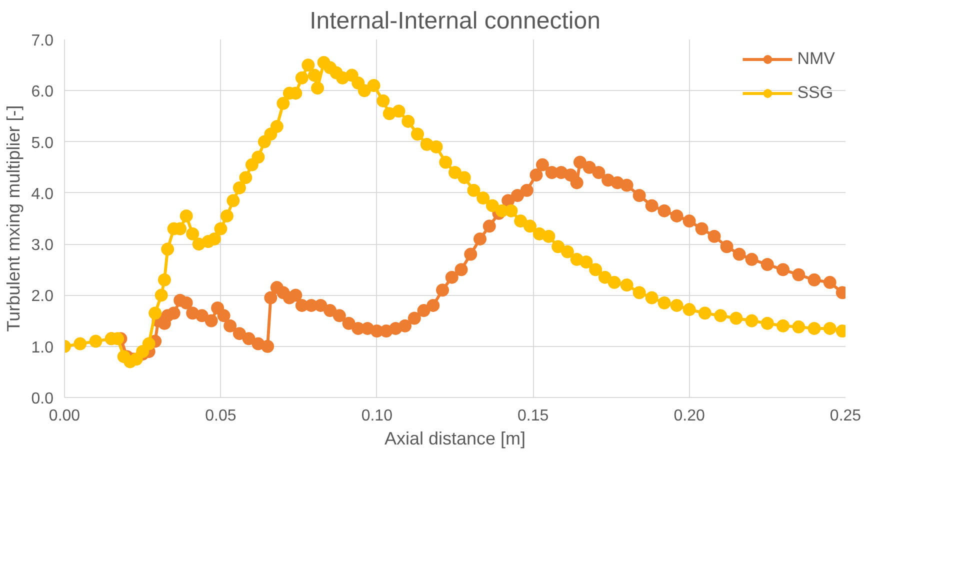 The height and width of the screenshot is (577, 958). Describe the element at coordinates (455, 438) in the screenshot. I see `x-axis-title: Axial distance [m]` at that location.